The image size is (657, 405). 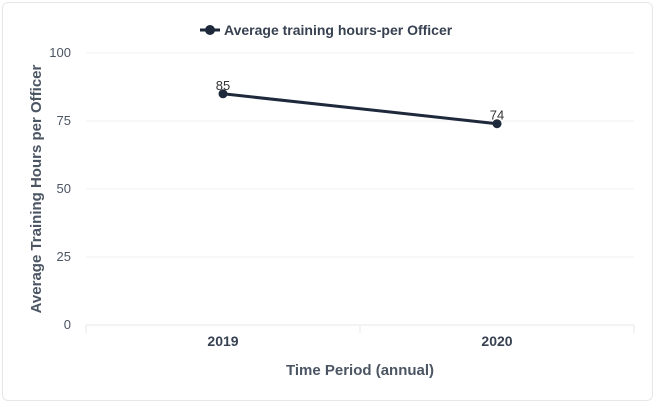 What do you see at coordinates (67, 324) in the screenshot?
I see `y-tick-label-0: 0` at bounding box center [67, 324].